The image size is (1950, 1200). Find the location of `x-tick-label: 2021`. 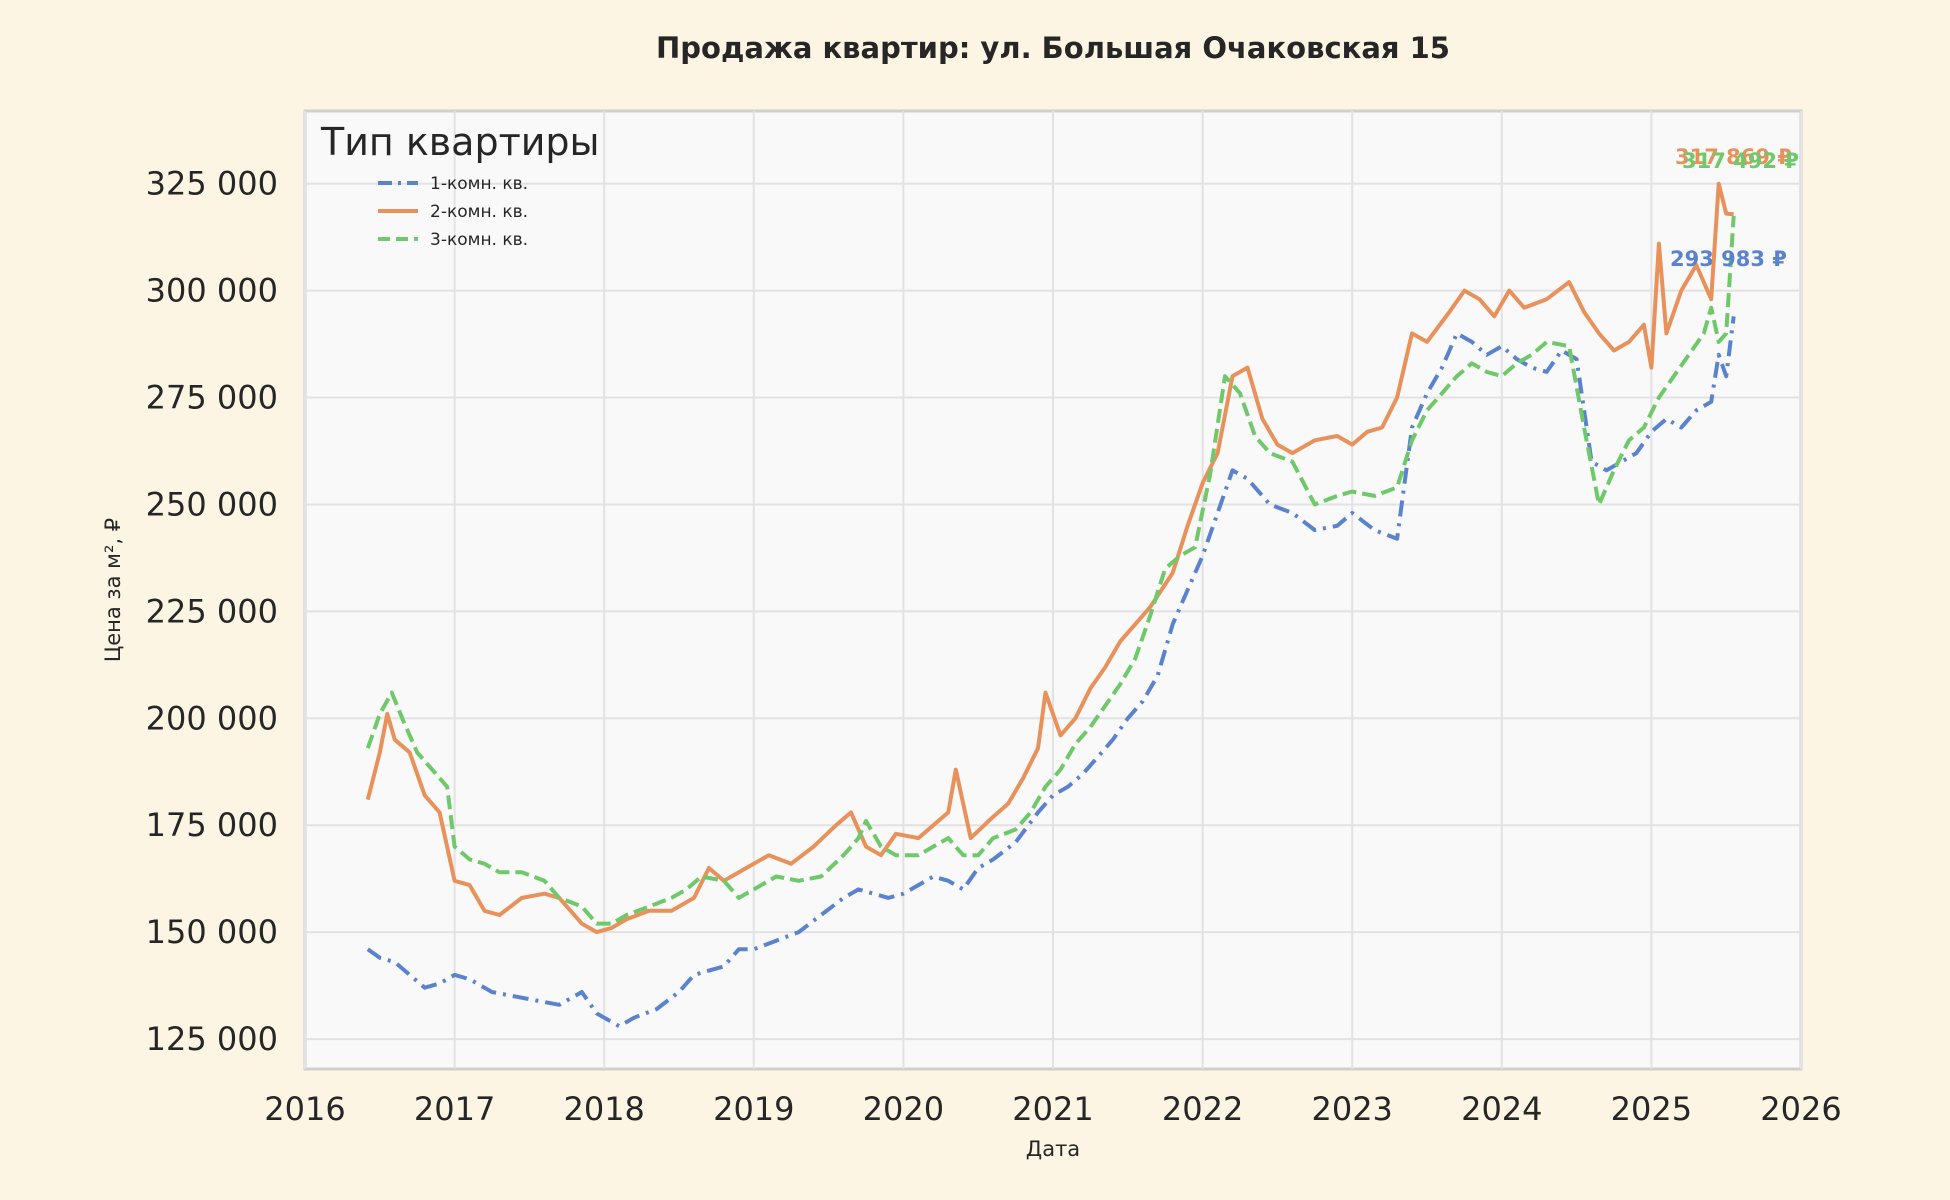

x-tick-label: 2021 is located at coordinates (1052, 1109).